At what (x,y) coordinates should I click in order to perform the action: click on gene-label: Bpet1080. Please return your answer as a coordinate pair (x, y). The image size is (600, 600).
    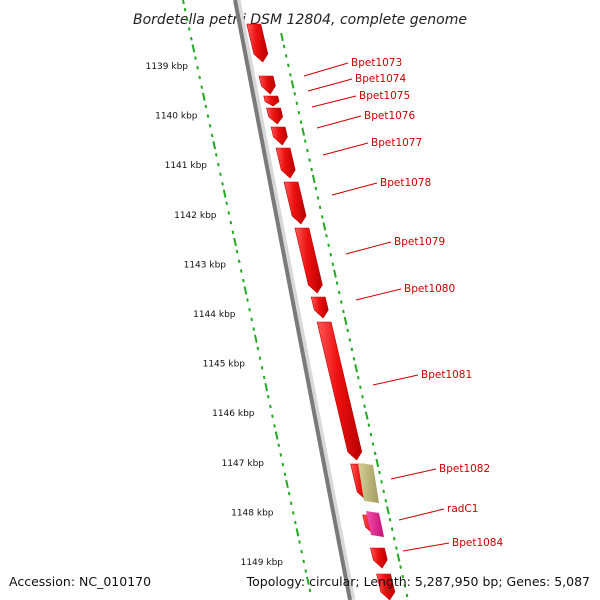
    Looking at the image, I should click on (429, 289).